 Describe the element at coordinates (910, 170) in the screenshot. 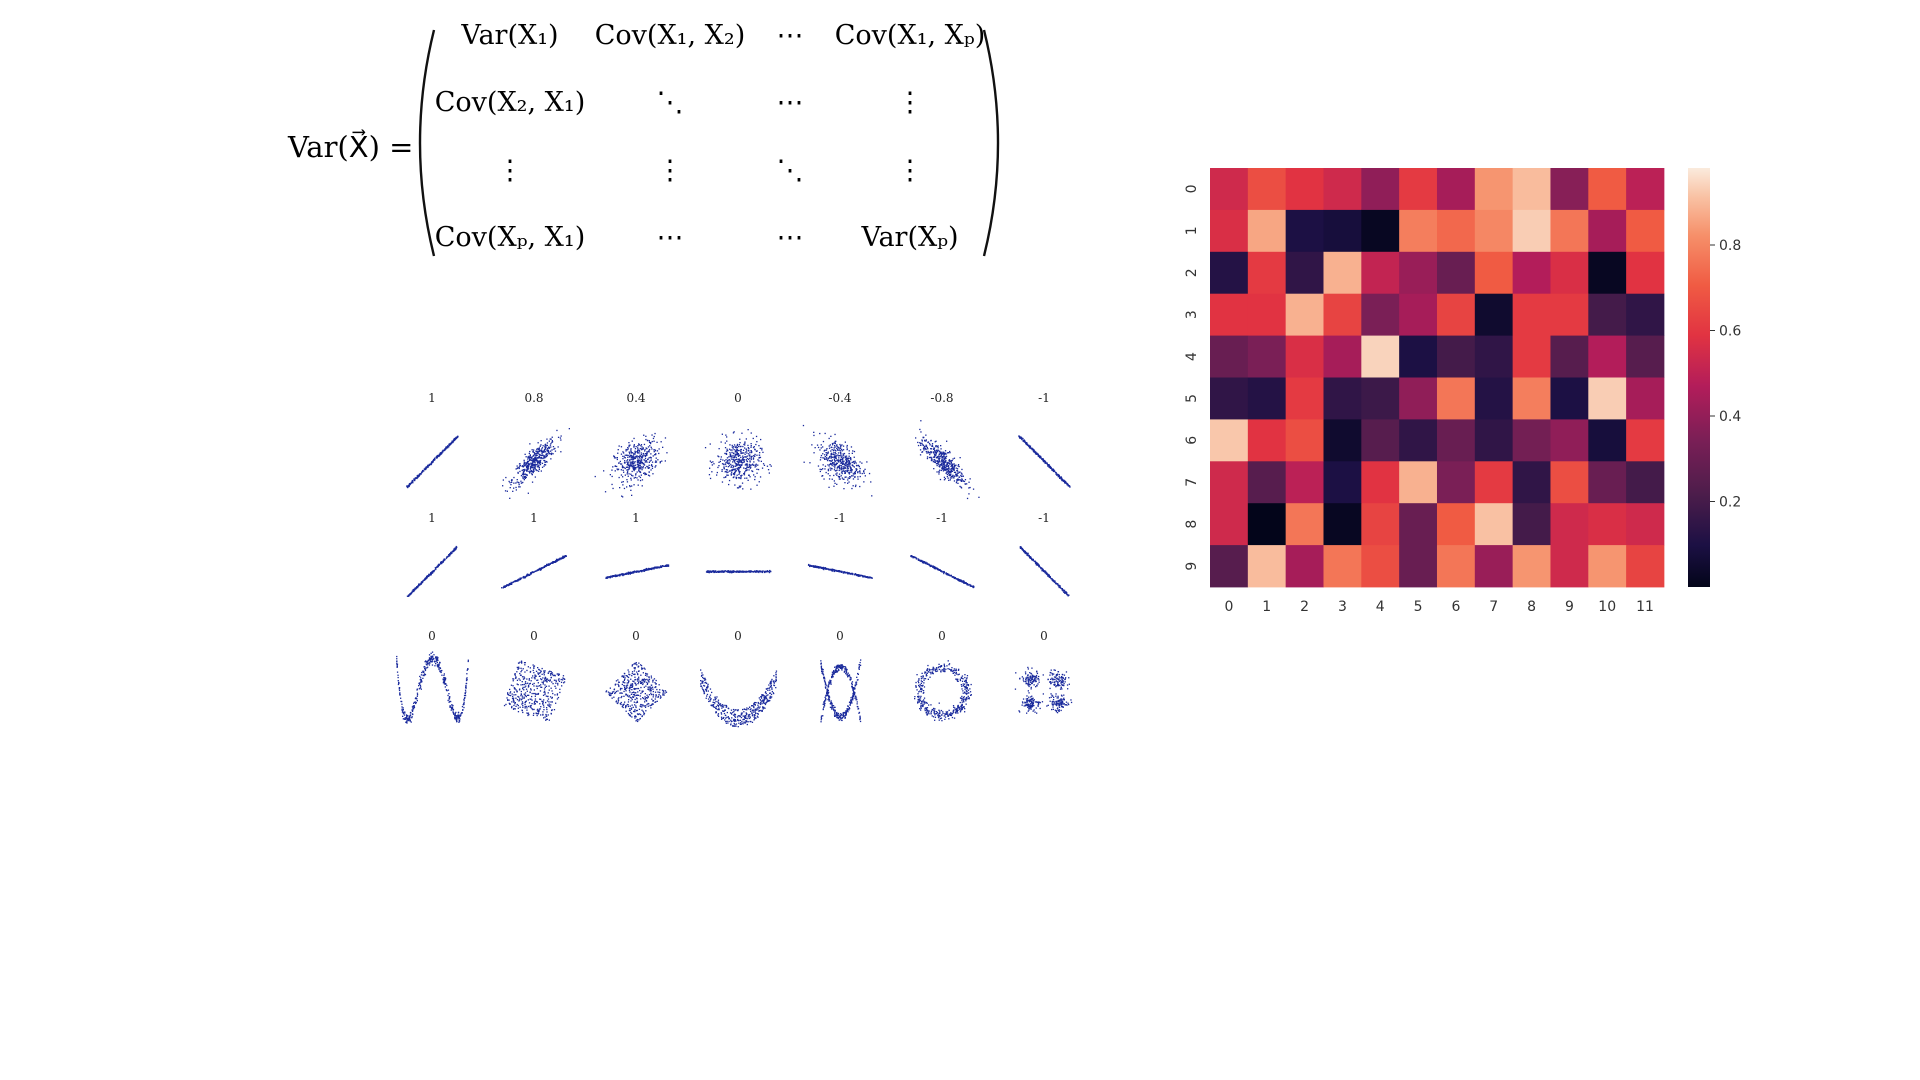

I see `matrix-cell: ⋮` at that location.